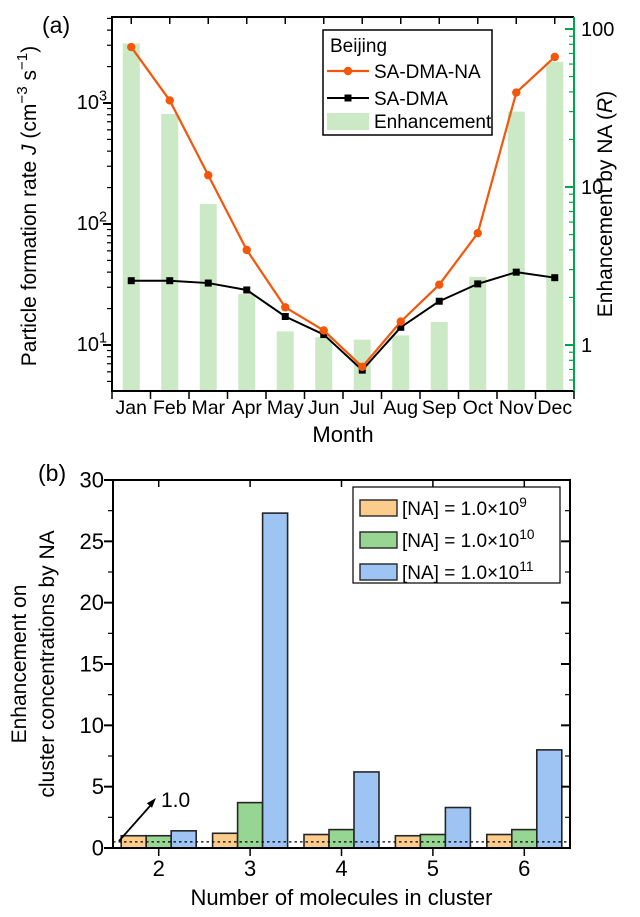 The image size is (640, 917). I want to click on x-tick-label: 2, so click(159, 868).